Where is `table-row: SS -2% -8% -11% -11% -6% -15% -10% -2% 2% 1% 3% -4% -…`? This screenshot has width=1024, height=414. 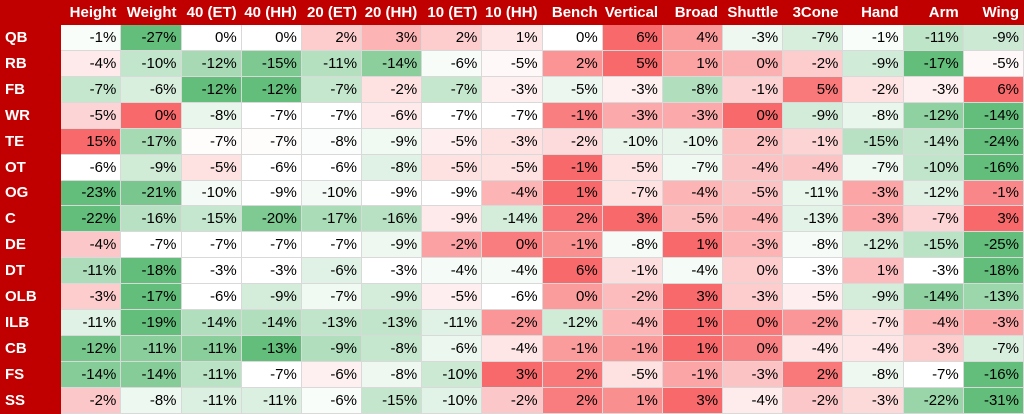 table-row: SS -2% -8% -11% -11% -6% -15% -10% -2% 2% 1% 3% -4% -… is located at coordinates (512, 400).